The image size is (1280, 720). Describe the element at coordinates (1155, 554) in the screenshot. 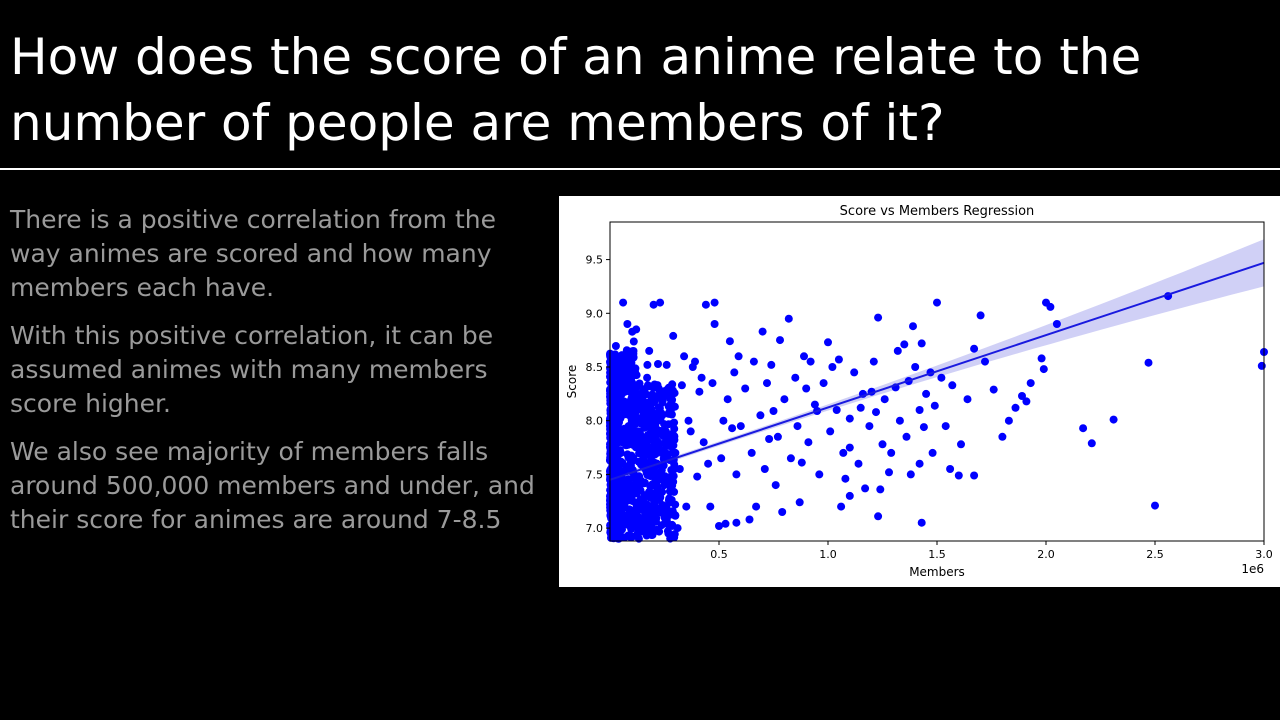

I see `x-tick-label: 2.5` at that location.